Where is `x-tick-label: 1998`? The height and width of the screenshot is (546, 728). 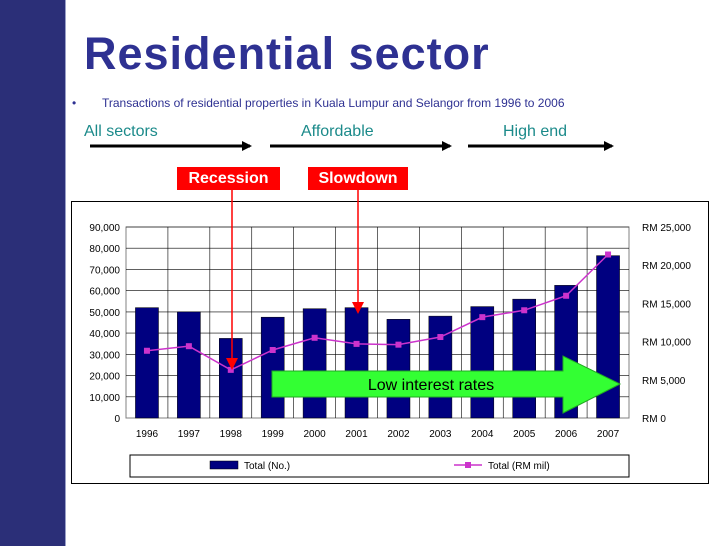 x-tick-label: 1998 is located at coordinates (231, 434).